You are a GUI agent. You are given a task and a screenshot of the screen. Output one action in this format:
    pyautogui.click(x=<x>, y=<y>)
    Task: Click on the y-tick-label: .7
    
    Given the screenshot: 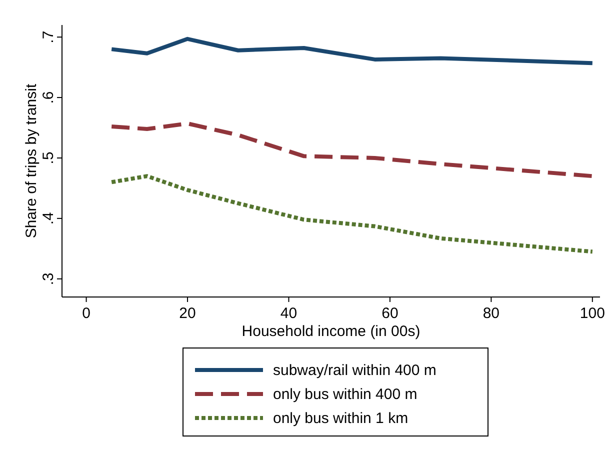 What is the action you would take?
    pyautogui.click(x=48, y=37)
    